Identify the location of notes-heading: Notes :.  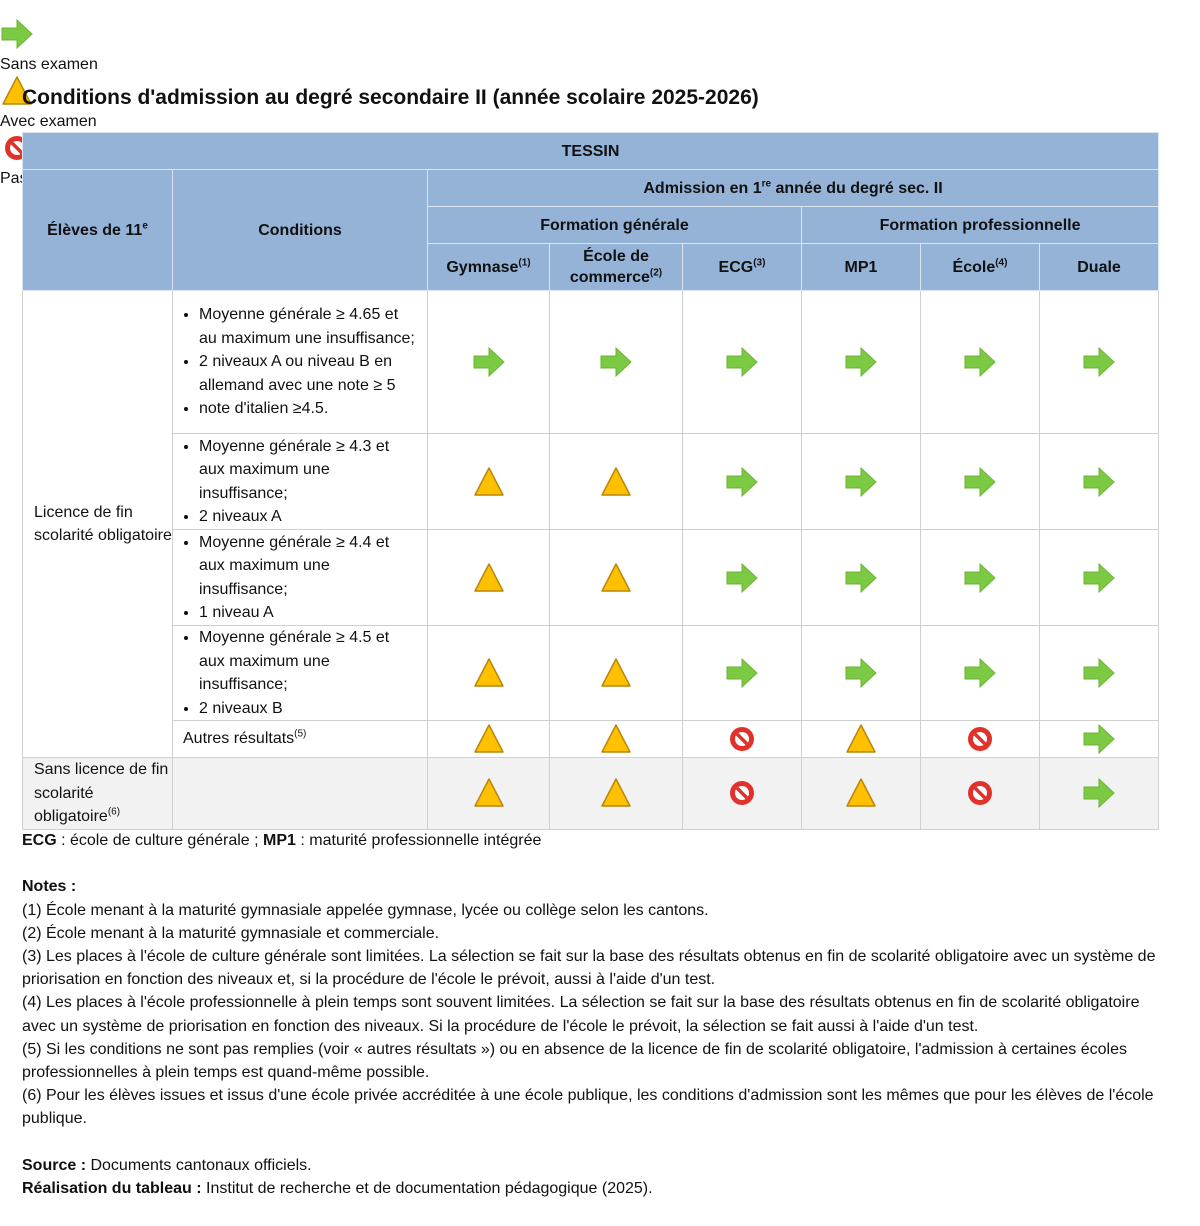
(49, 887).